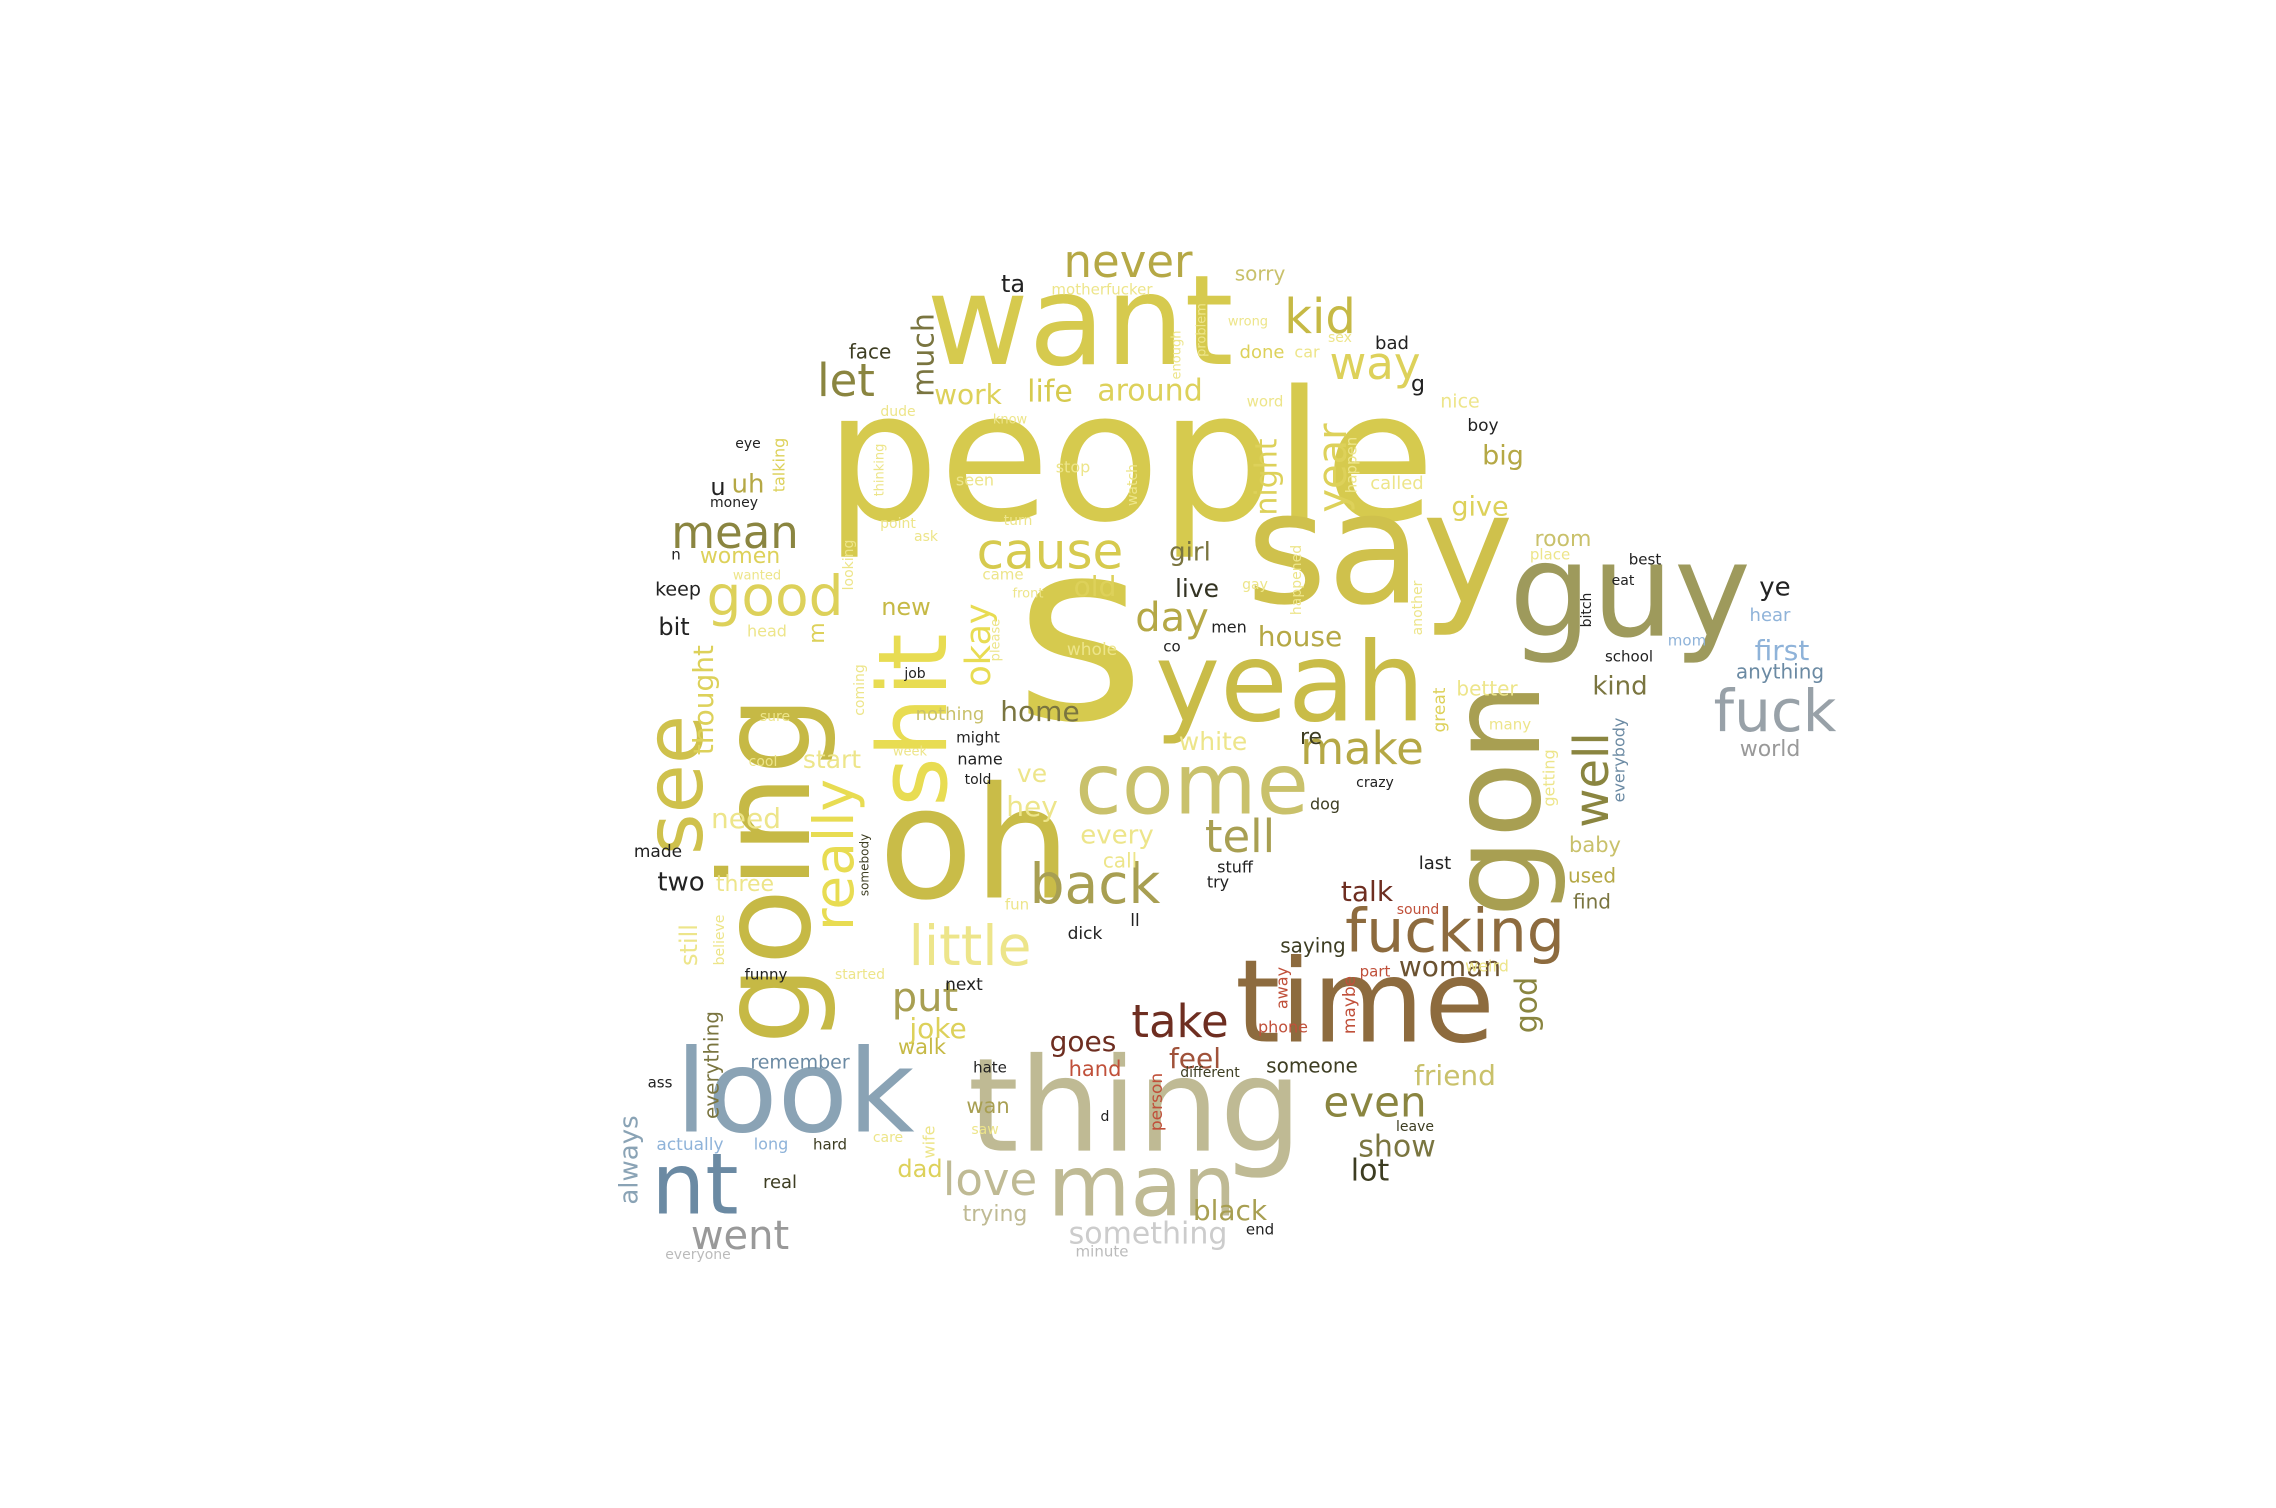  What do you see at coordinates (1362, 748) in the screenshot?
I see `word-make: make` at bounding box center [1362, 748].